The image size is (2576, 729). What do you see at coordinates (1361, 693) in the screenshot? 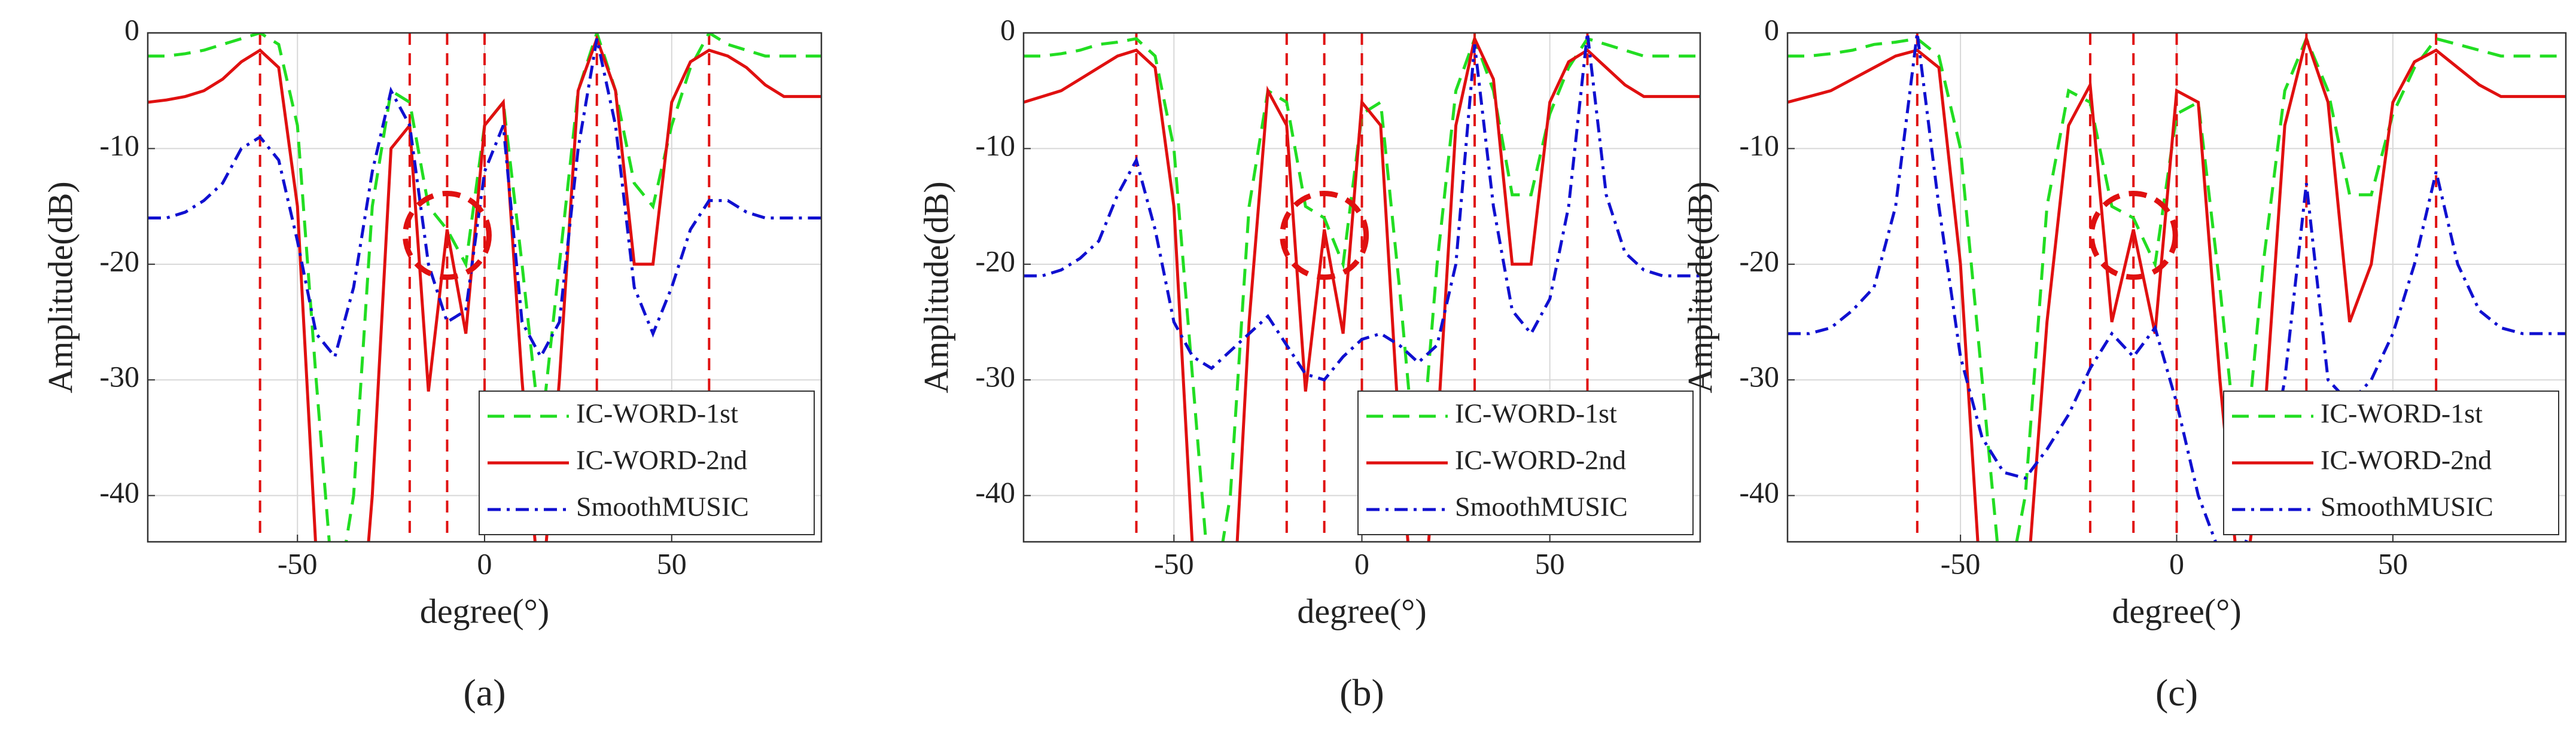
I see `panel-label: (b)` at bounding box center [1361, 693].